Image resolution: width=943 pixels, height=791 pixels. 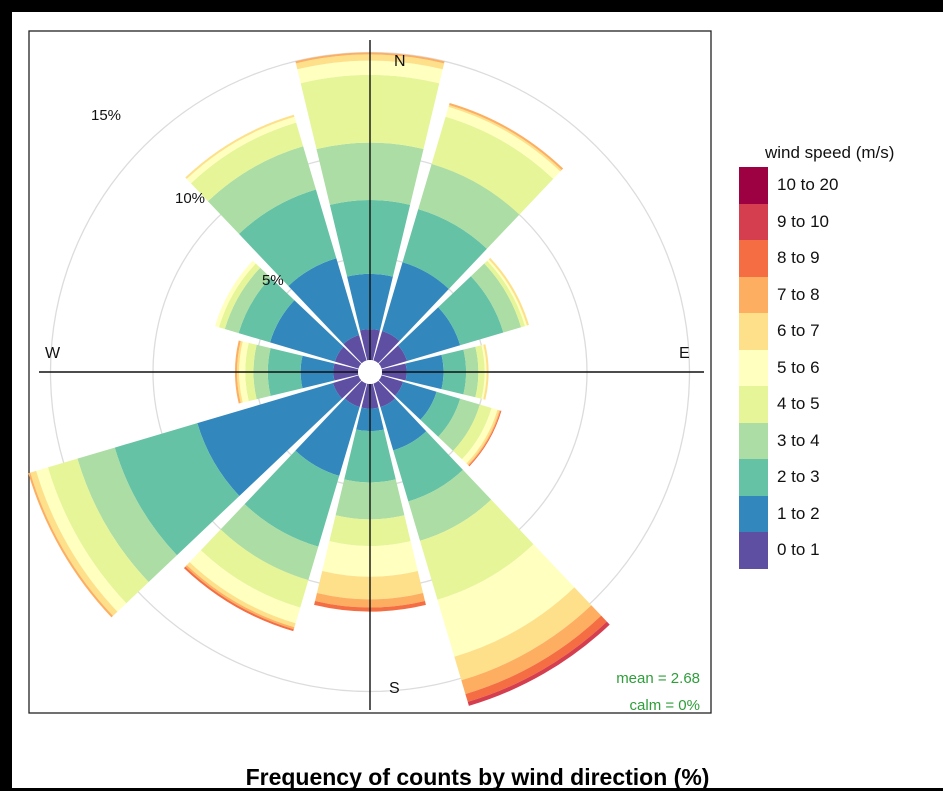 I want to click on calm-hole, so click(x=370, y=372).